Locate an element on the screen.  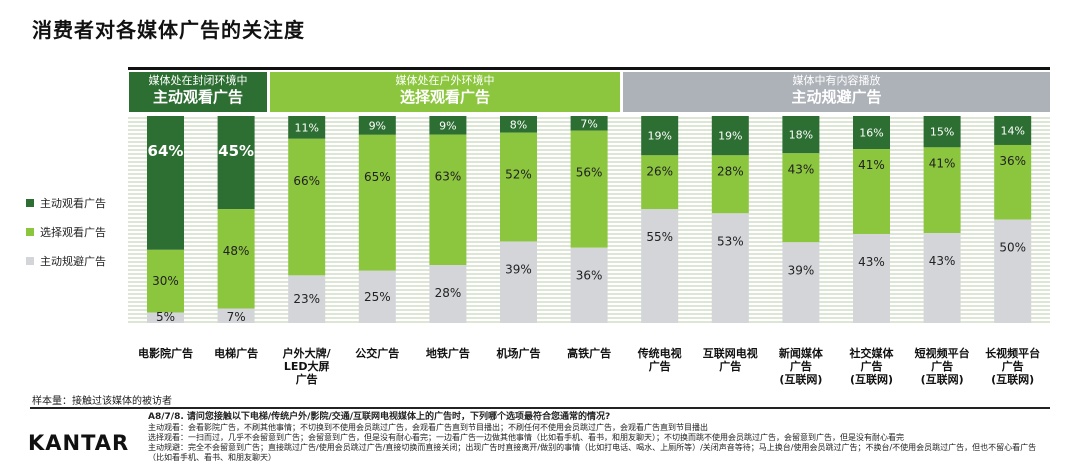
legend-item-selective: 选择观看广告 is located at coordinates (66, 231).